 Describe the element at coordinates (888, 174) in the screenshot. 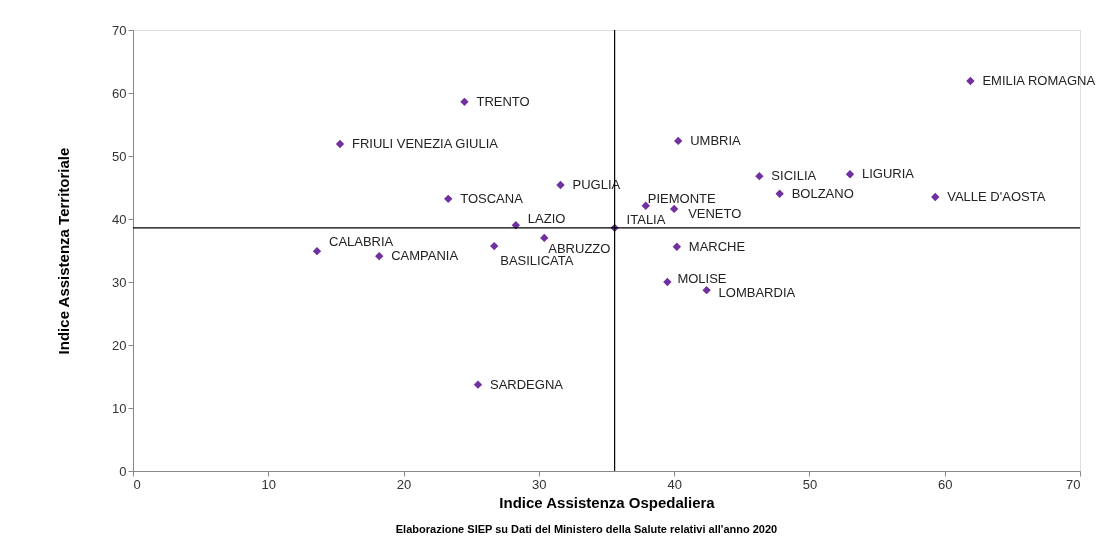

I see `series-label: LIGURIA` at that location.